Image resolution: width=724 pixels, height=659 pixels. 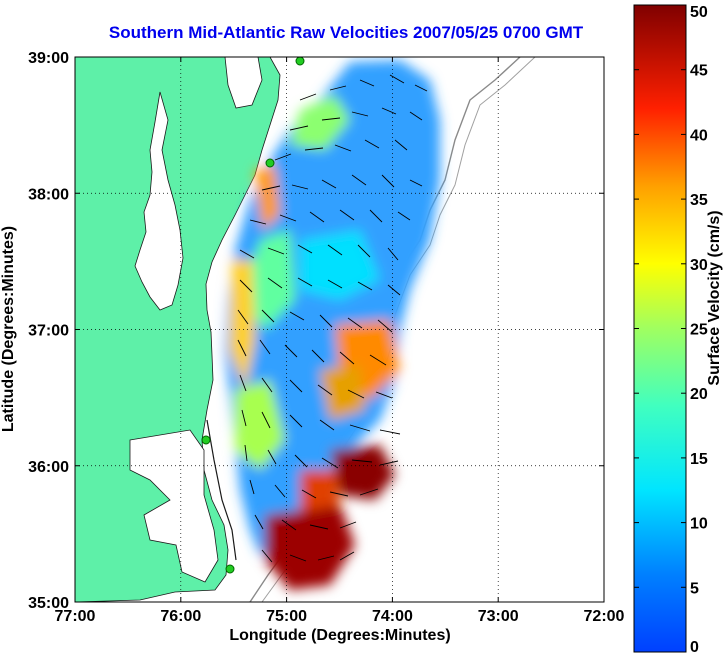 I want to click on colorbar-tick-label: 25, so click(x=699, y=330).